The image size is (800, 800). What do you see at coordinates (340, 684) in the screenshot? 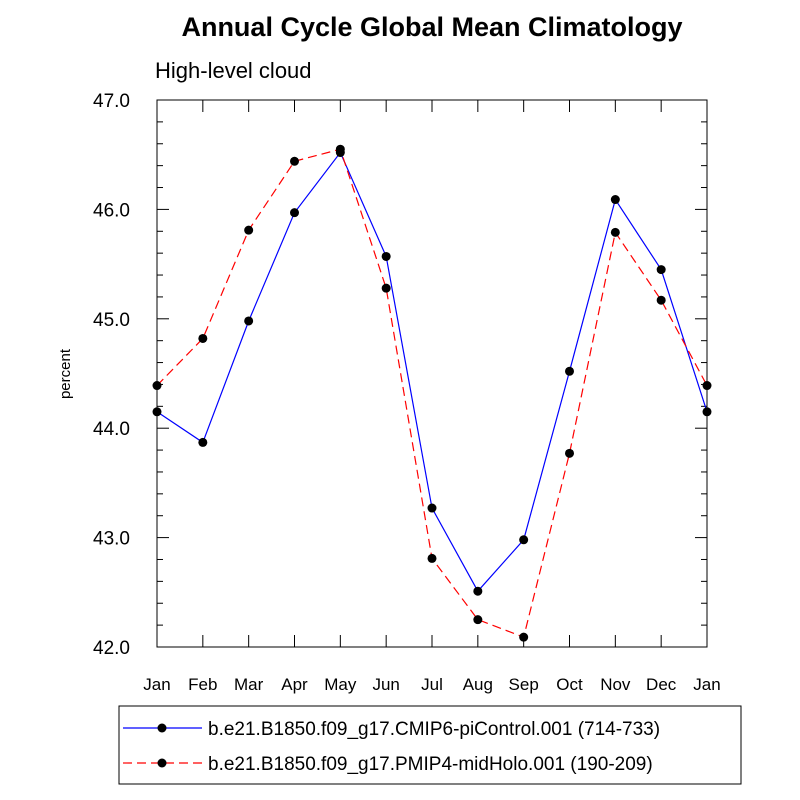
I see `x-tick-label: May` at bounding box center [340, 684].